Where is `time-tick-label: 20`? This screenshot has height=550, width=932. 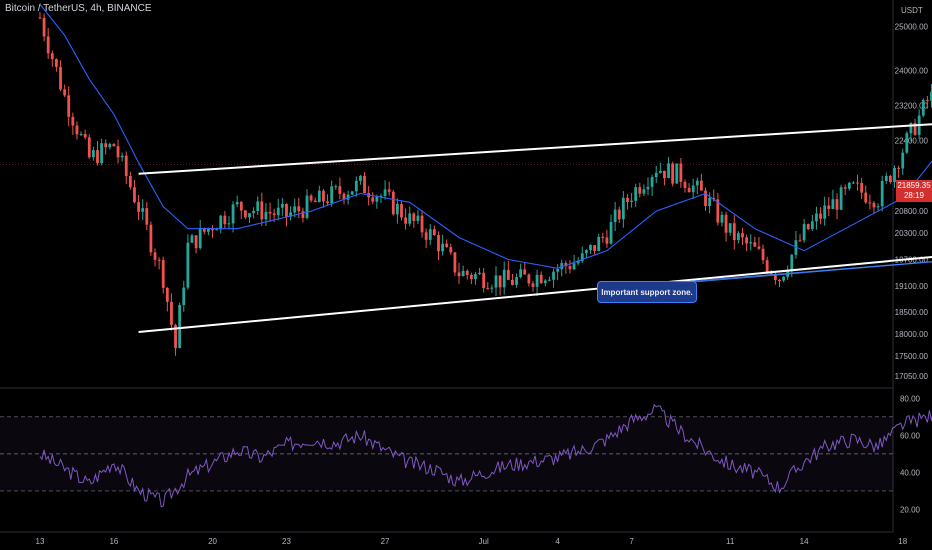
time-tick-label: 20 is located at coordinates (212, 541).